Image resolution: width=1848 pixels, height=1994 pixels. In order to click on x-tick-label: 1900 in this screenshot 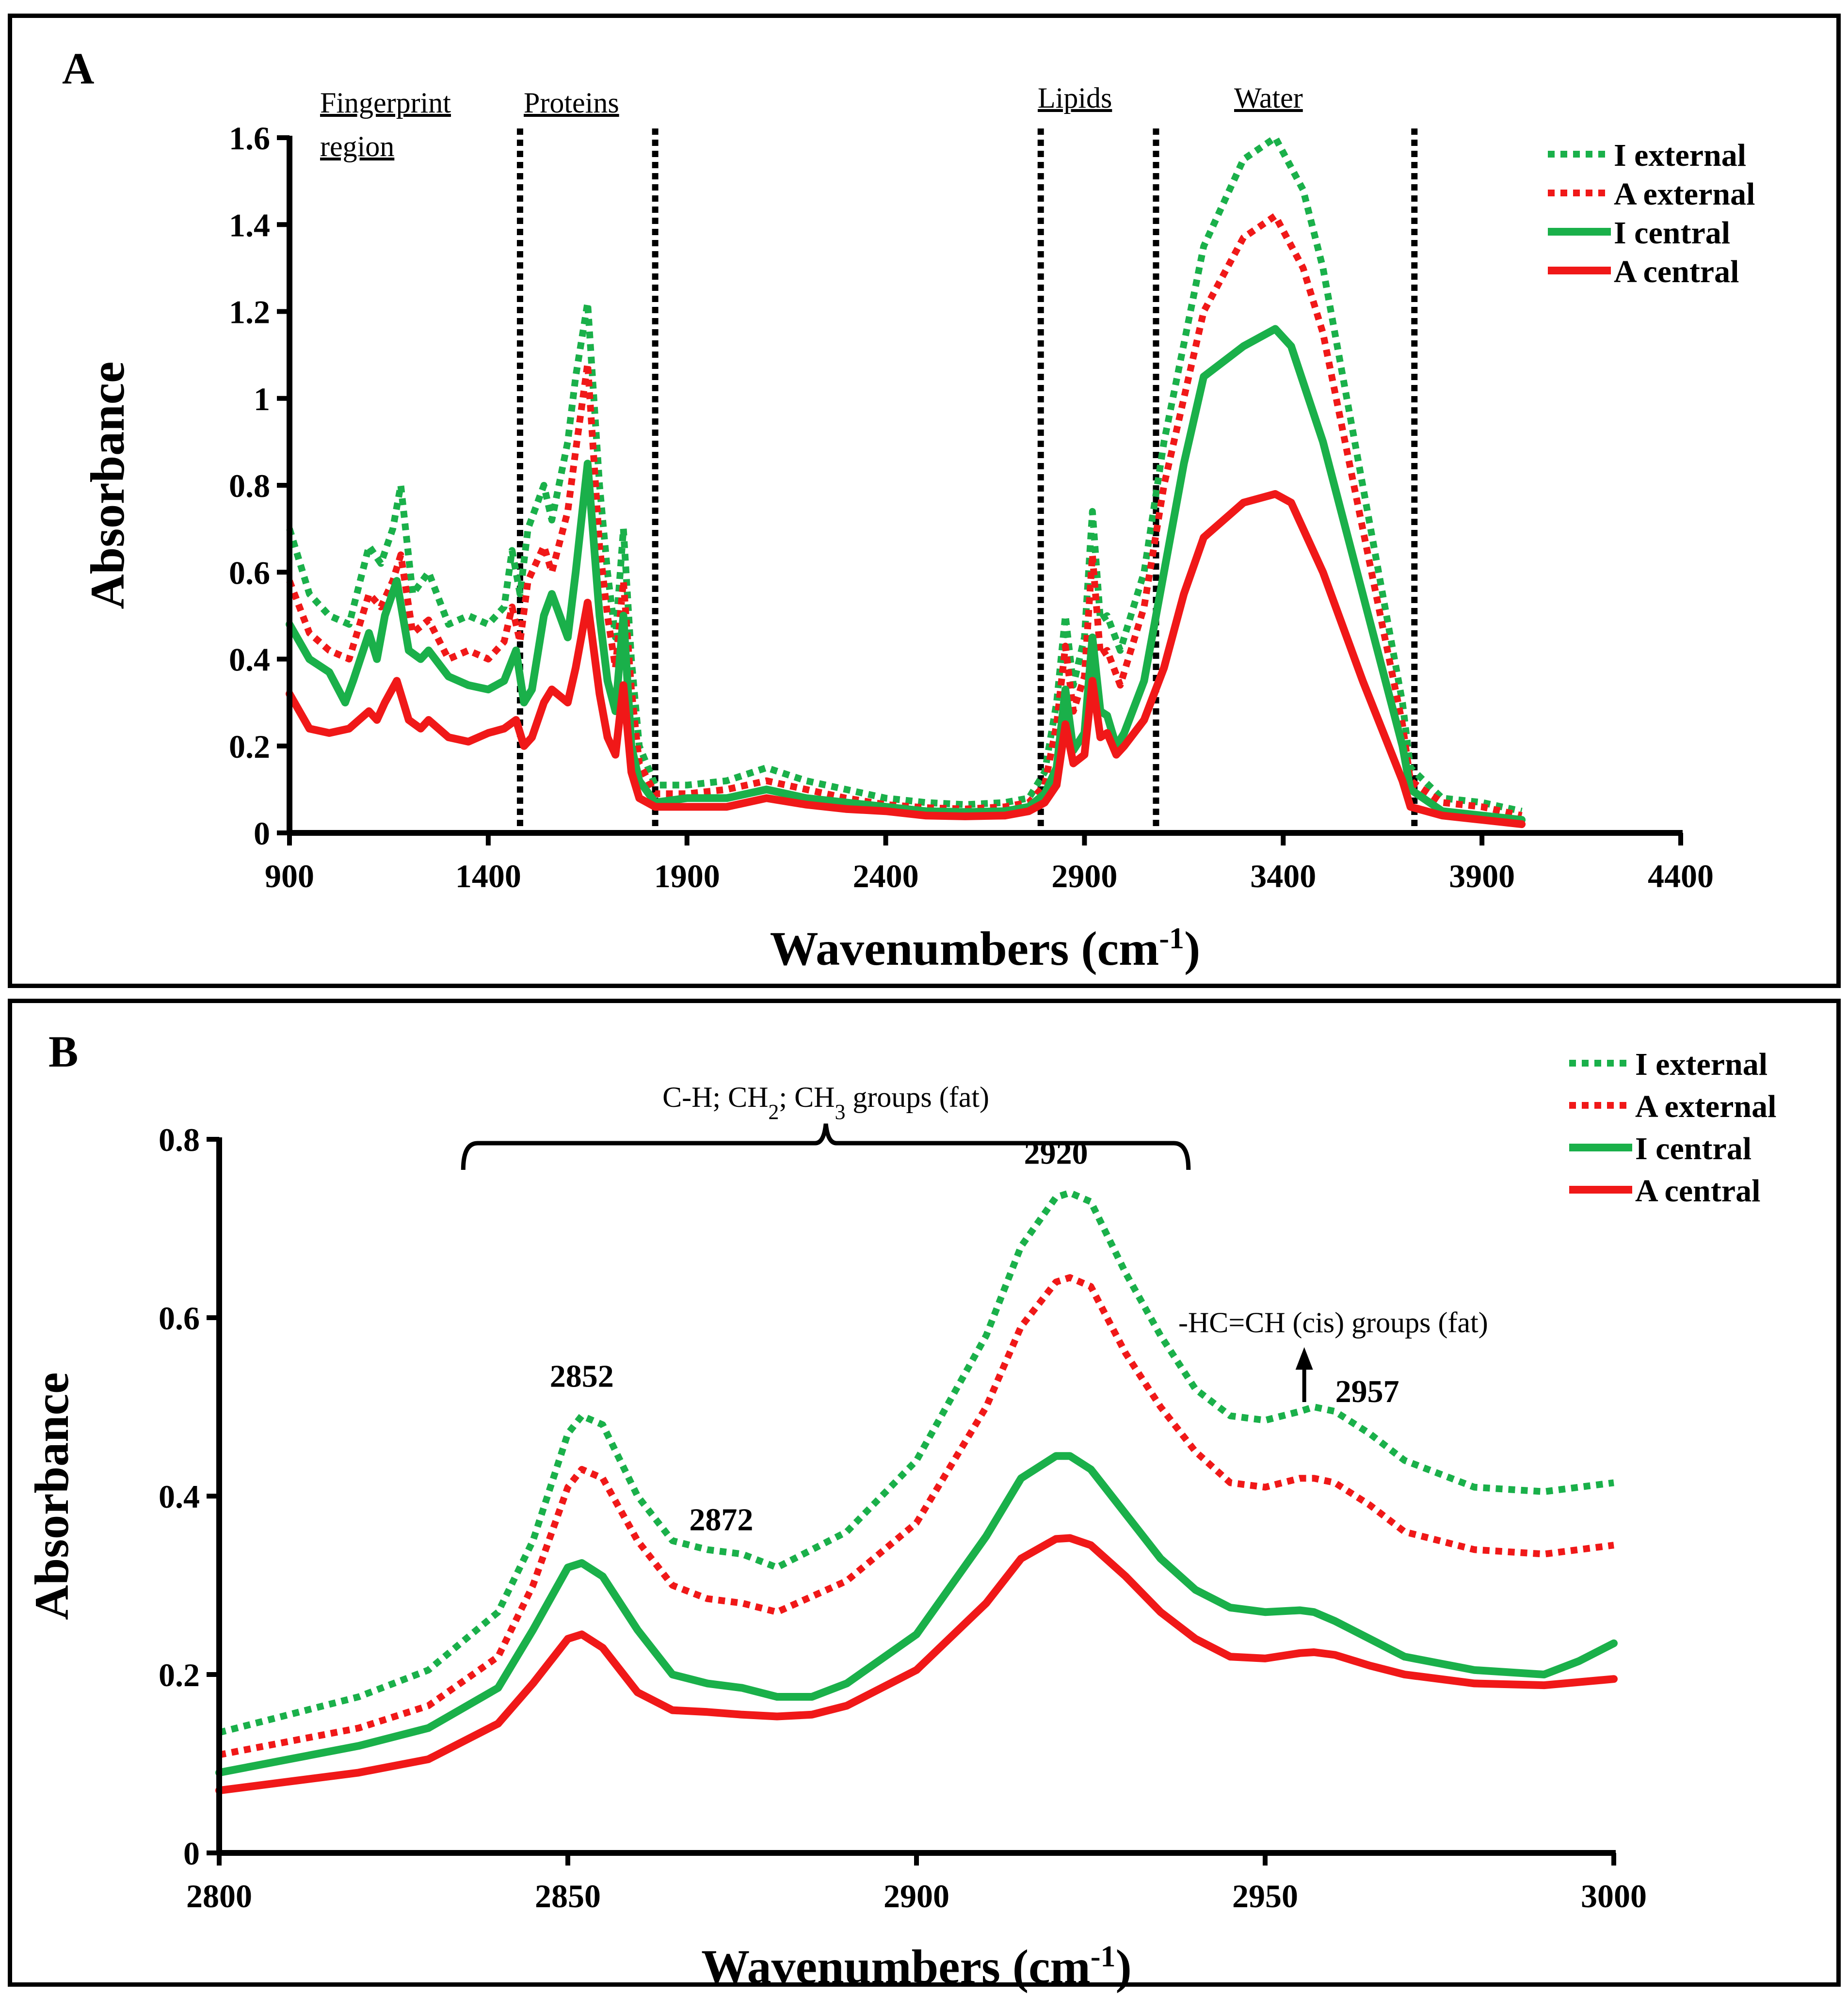, I will do `click(687, 876)`.